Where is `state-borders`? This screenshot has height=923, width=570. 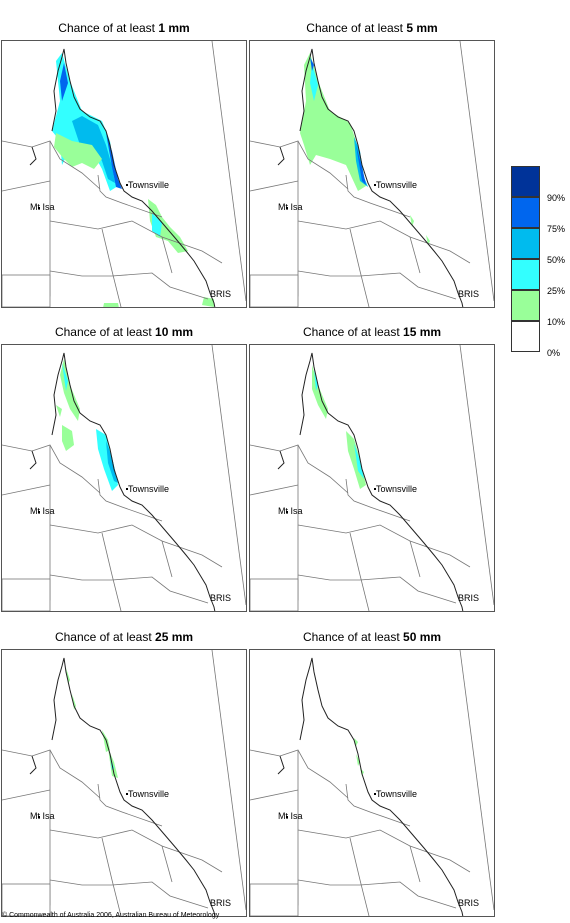 state-borders is located at coordinates (124, 174).